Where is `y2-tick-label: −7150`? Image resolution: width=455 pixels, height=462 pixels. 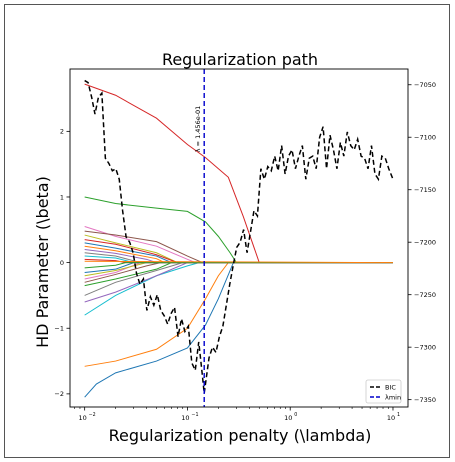 y2-tick-label: −7150 is located at coordinates (425, 190).